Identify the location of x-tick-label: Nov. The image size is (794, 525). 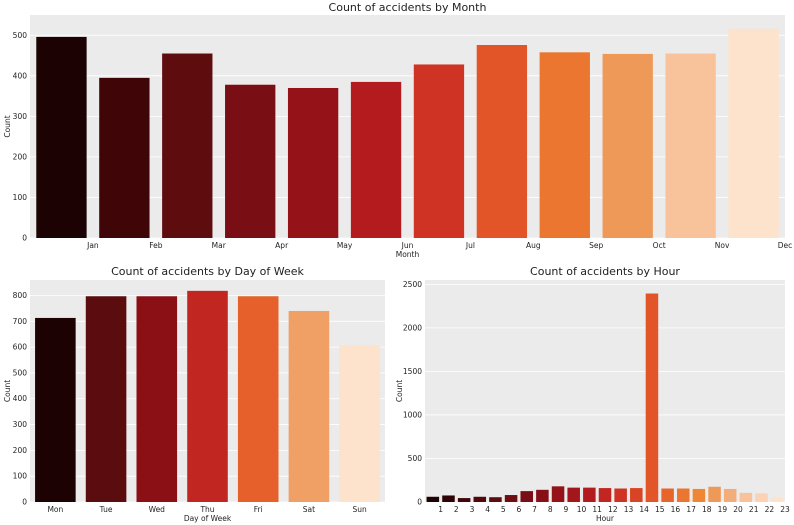
(722, 245).